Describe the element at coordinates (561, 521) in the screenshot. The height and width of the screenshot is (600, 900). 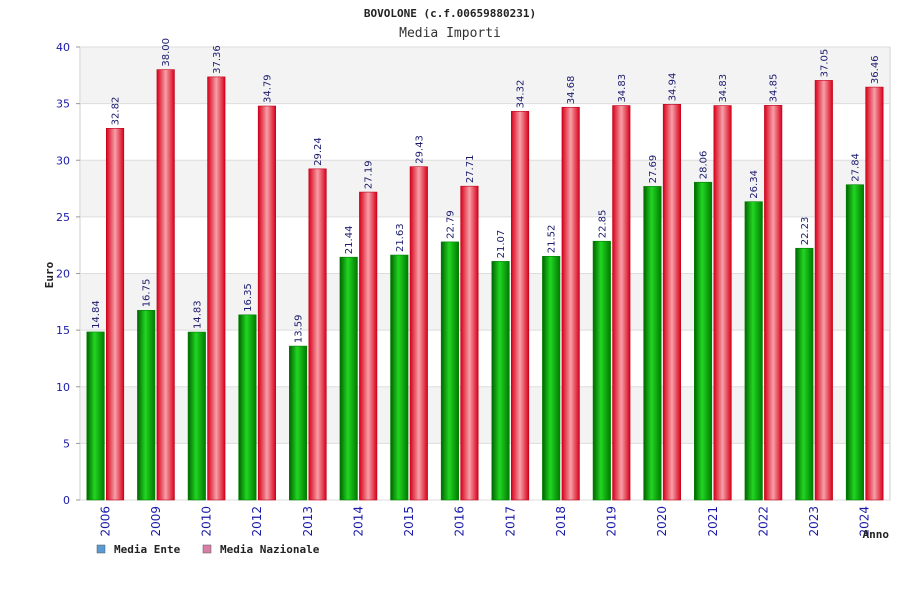
I see `x-tick-label: 2018` at that location.